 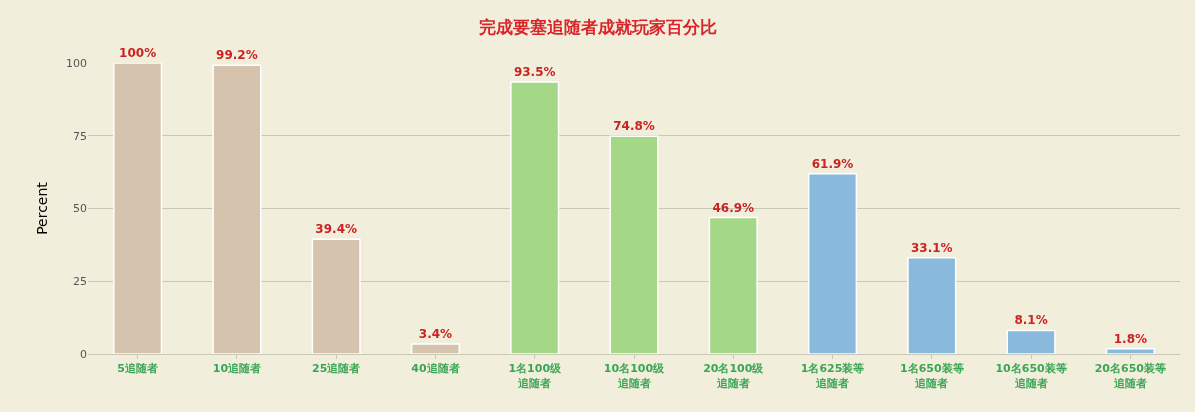 I want to click on x-tick-label: 20名650装等追随者, so click(x=1130, y=376).